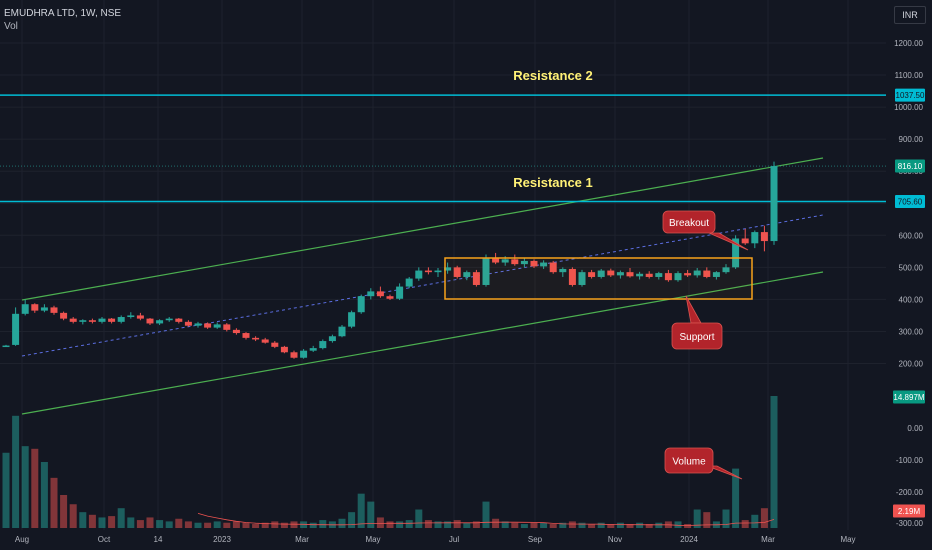  Describe the element at coordinates (911, 299) in the screenshot. I see `price-tick-label: 400.00` at that location.